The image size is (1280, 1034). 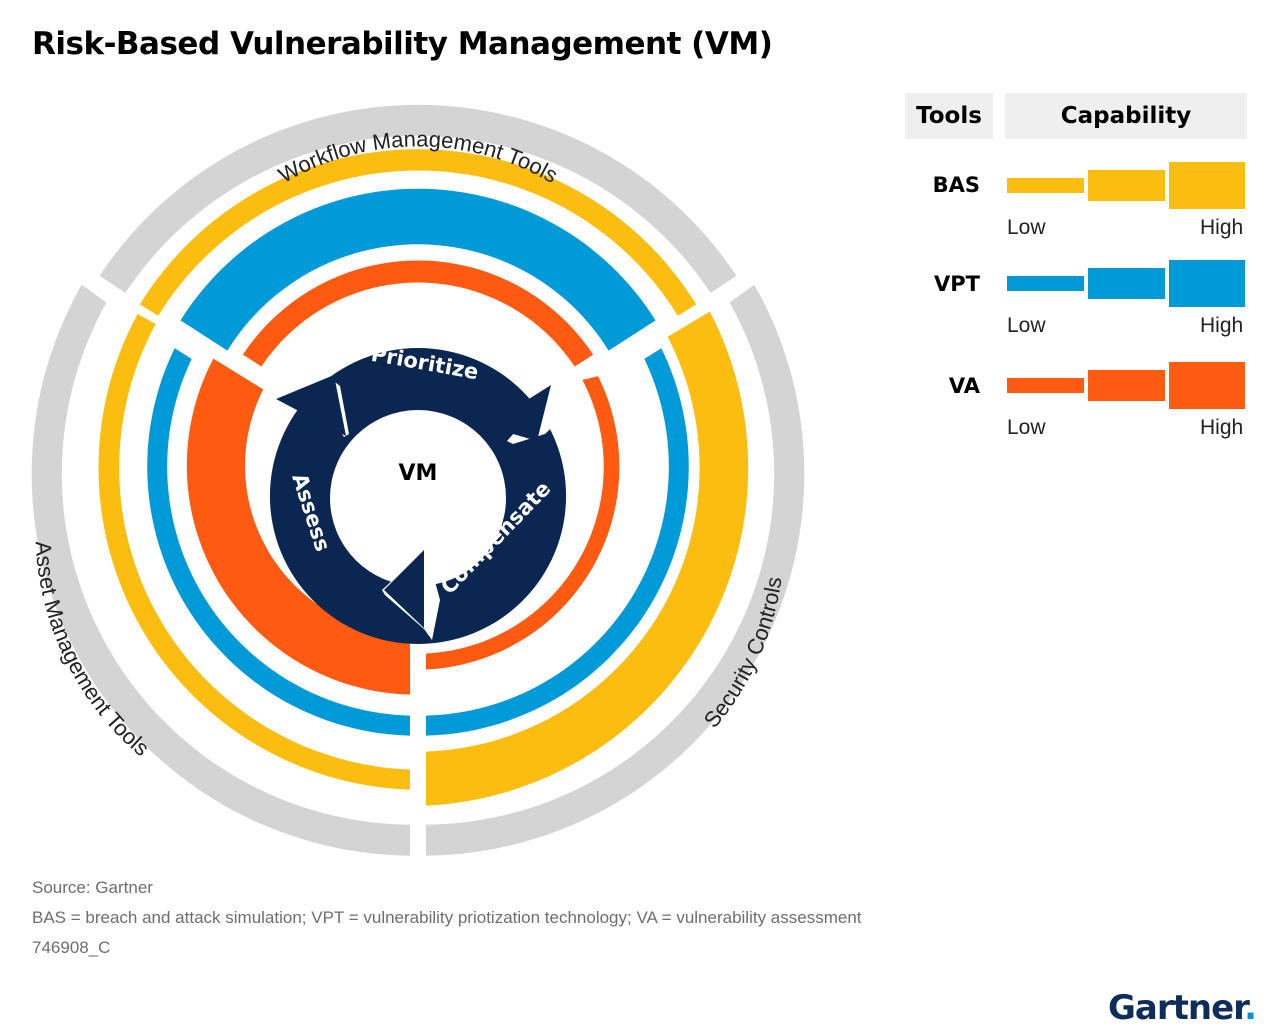 I want to click on bas-arc-right, so click(x=587, y=558).